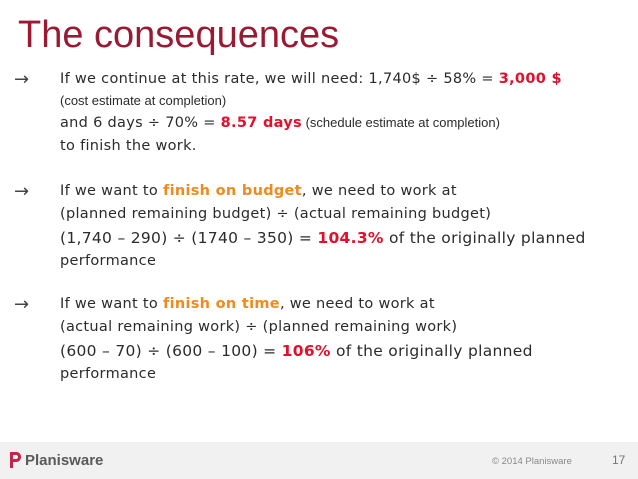 The image size is (638, 479). What do you see at coordinates (15, 460) in the screenshot?
I see `planisware-logo-icon` at bounding box center [15, 460].